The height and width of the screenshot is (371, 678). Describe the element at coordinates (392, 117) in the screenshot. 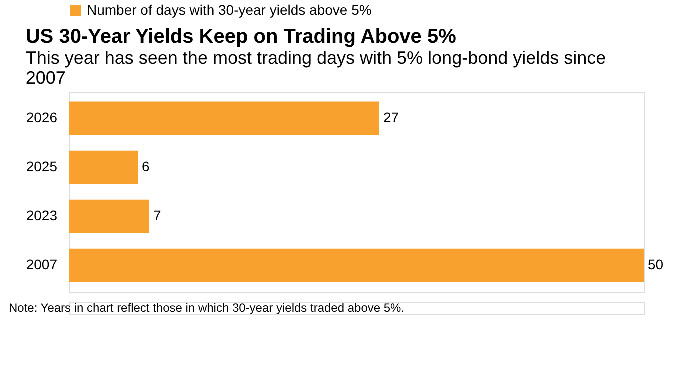

I see `data-label: 27` at that location.